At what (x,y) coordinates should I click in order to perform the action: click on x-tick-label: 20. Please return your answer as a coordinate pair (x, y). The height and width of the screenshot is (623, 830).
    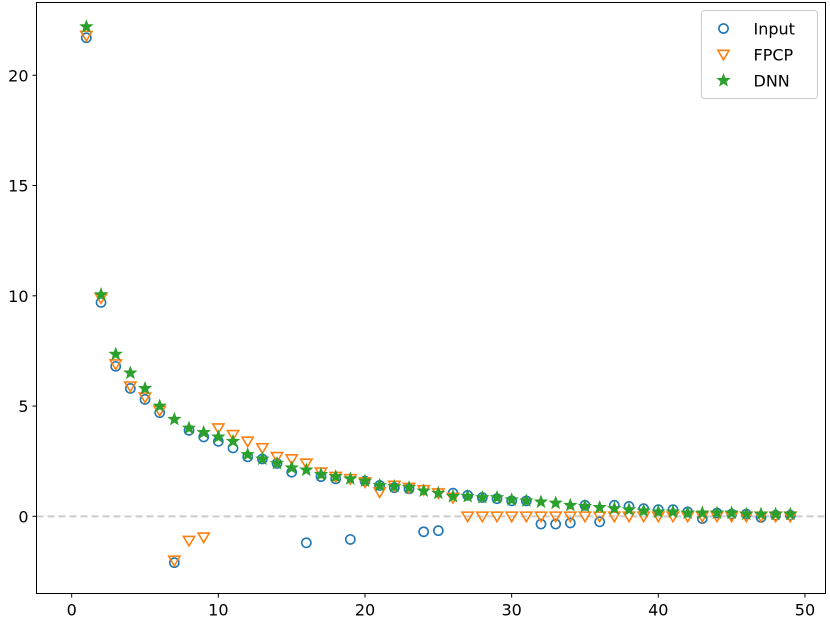
    Looking at the image, I should click on (365, 610).